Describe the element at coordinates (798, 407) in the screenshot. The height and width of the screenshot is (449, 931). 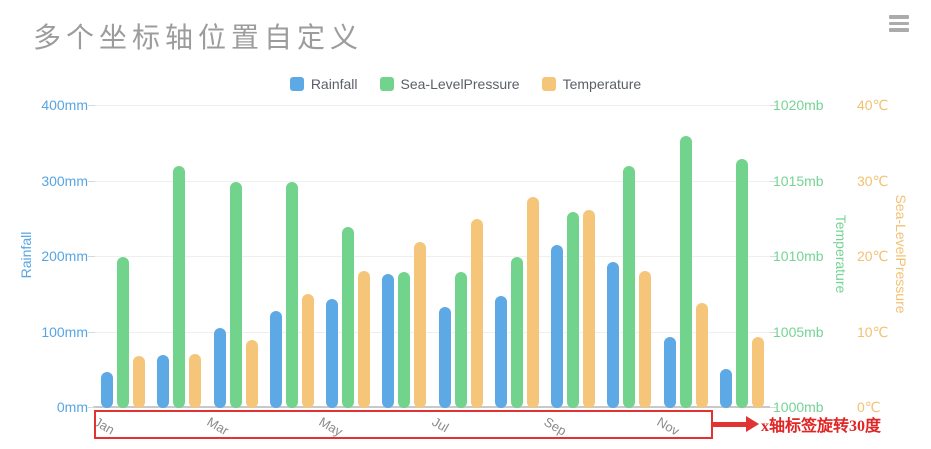
I see `y-tick-label-pressure: 1000mb` at that location.